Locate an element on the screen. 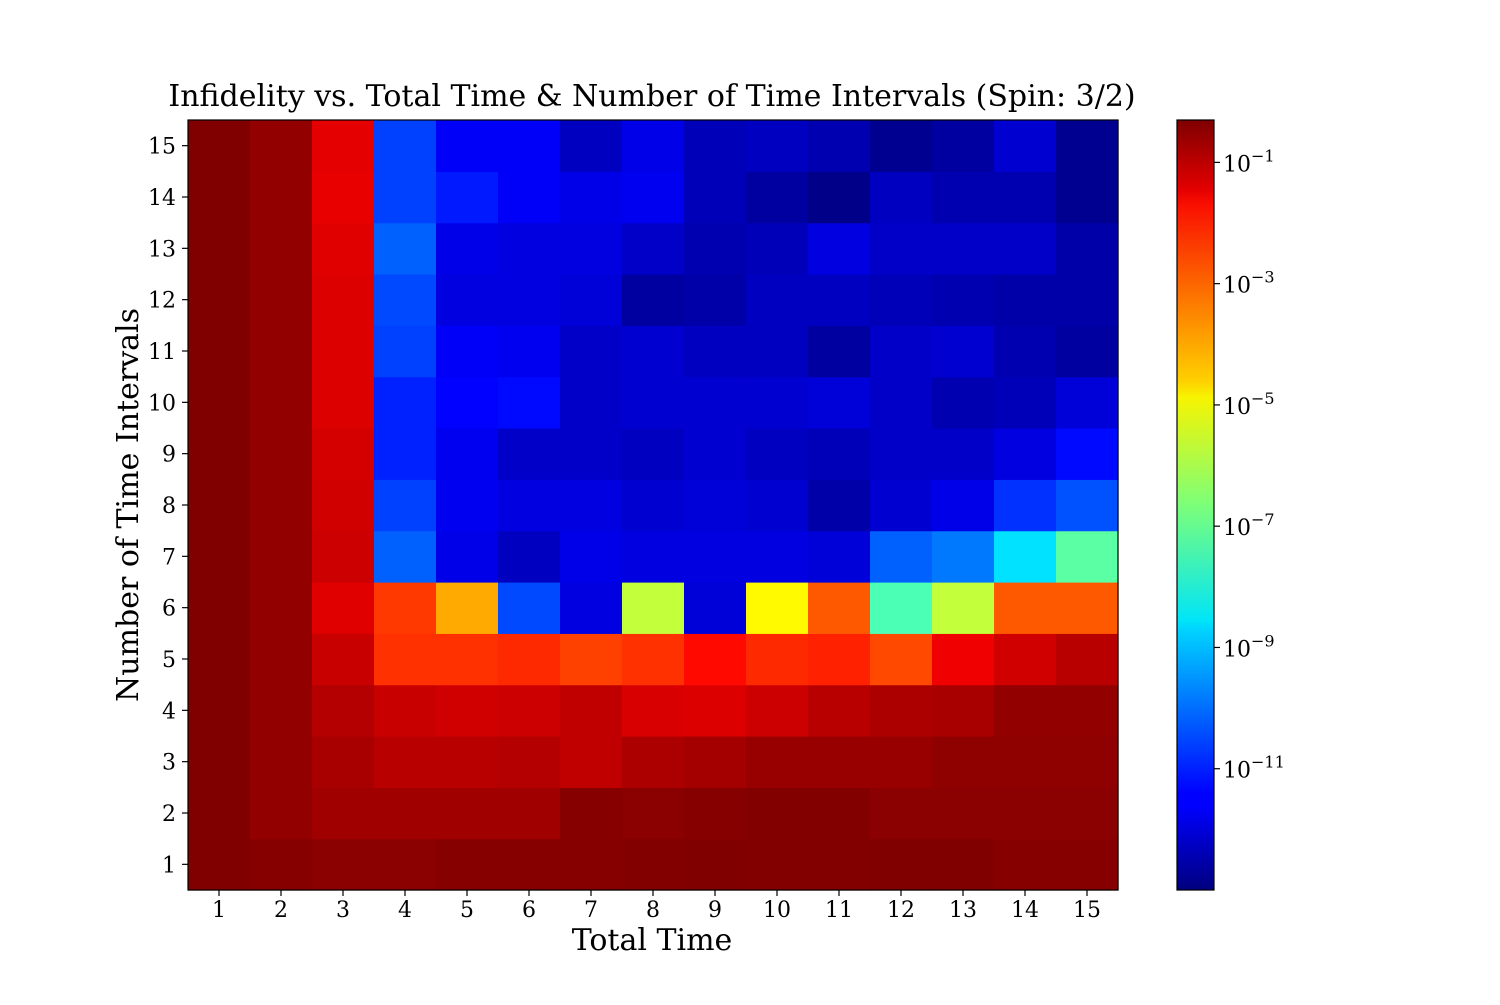  y-tick-label: 14 is located at coordinates (162, 198).